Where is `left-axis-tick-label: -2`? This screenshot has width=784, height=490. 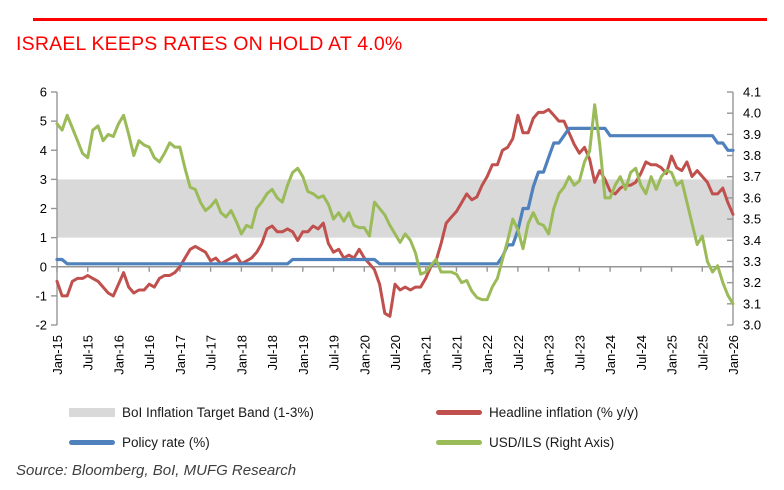 left-axis-tick-label: -2 is located at coordinates (41, 325).